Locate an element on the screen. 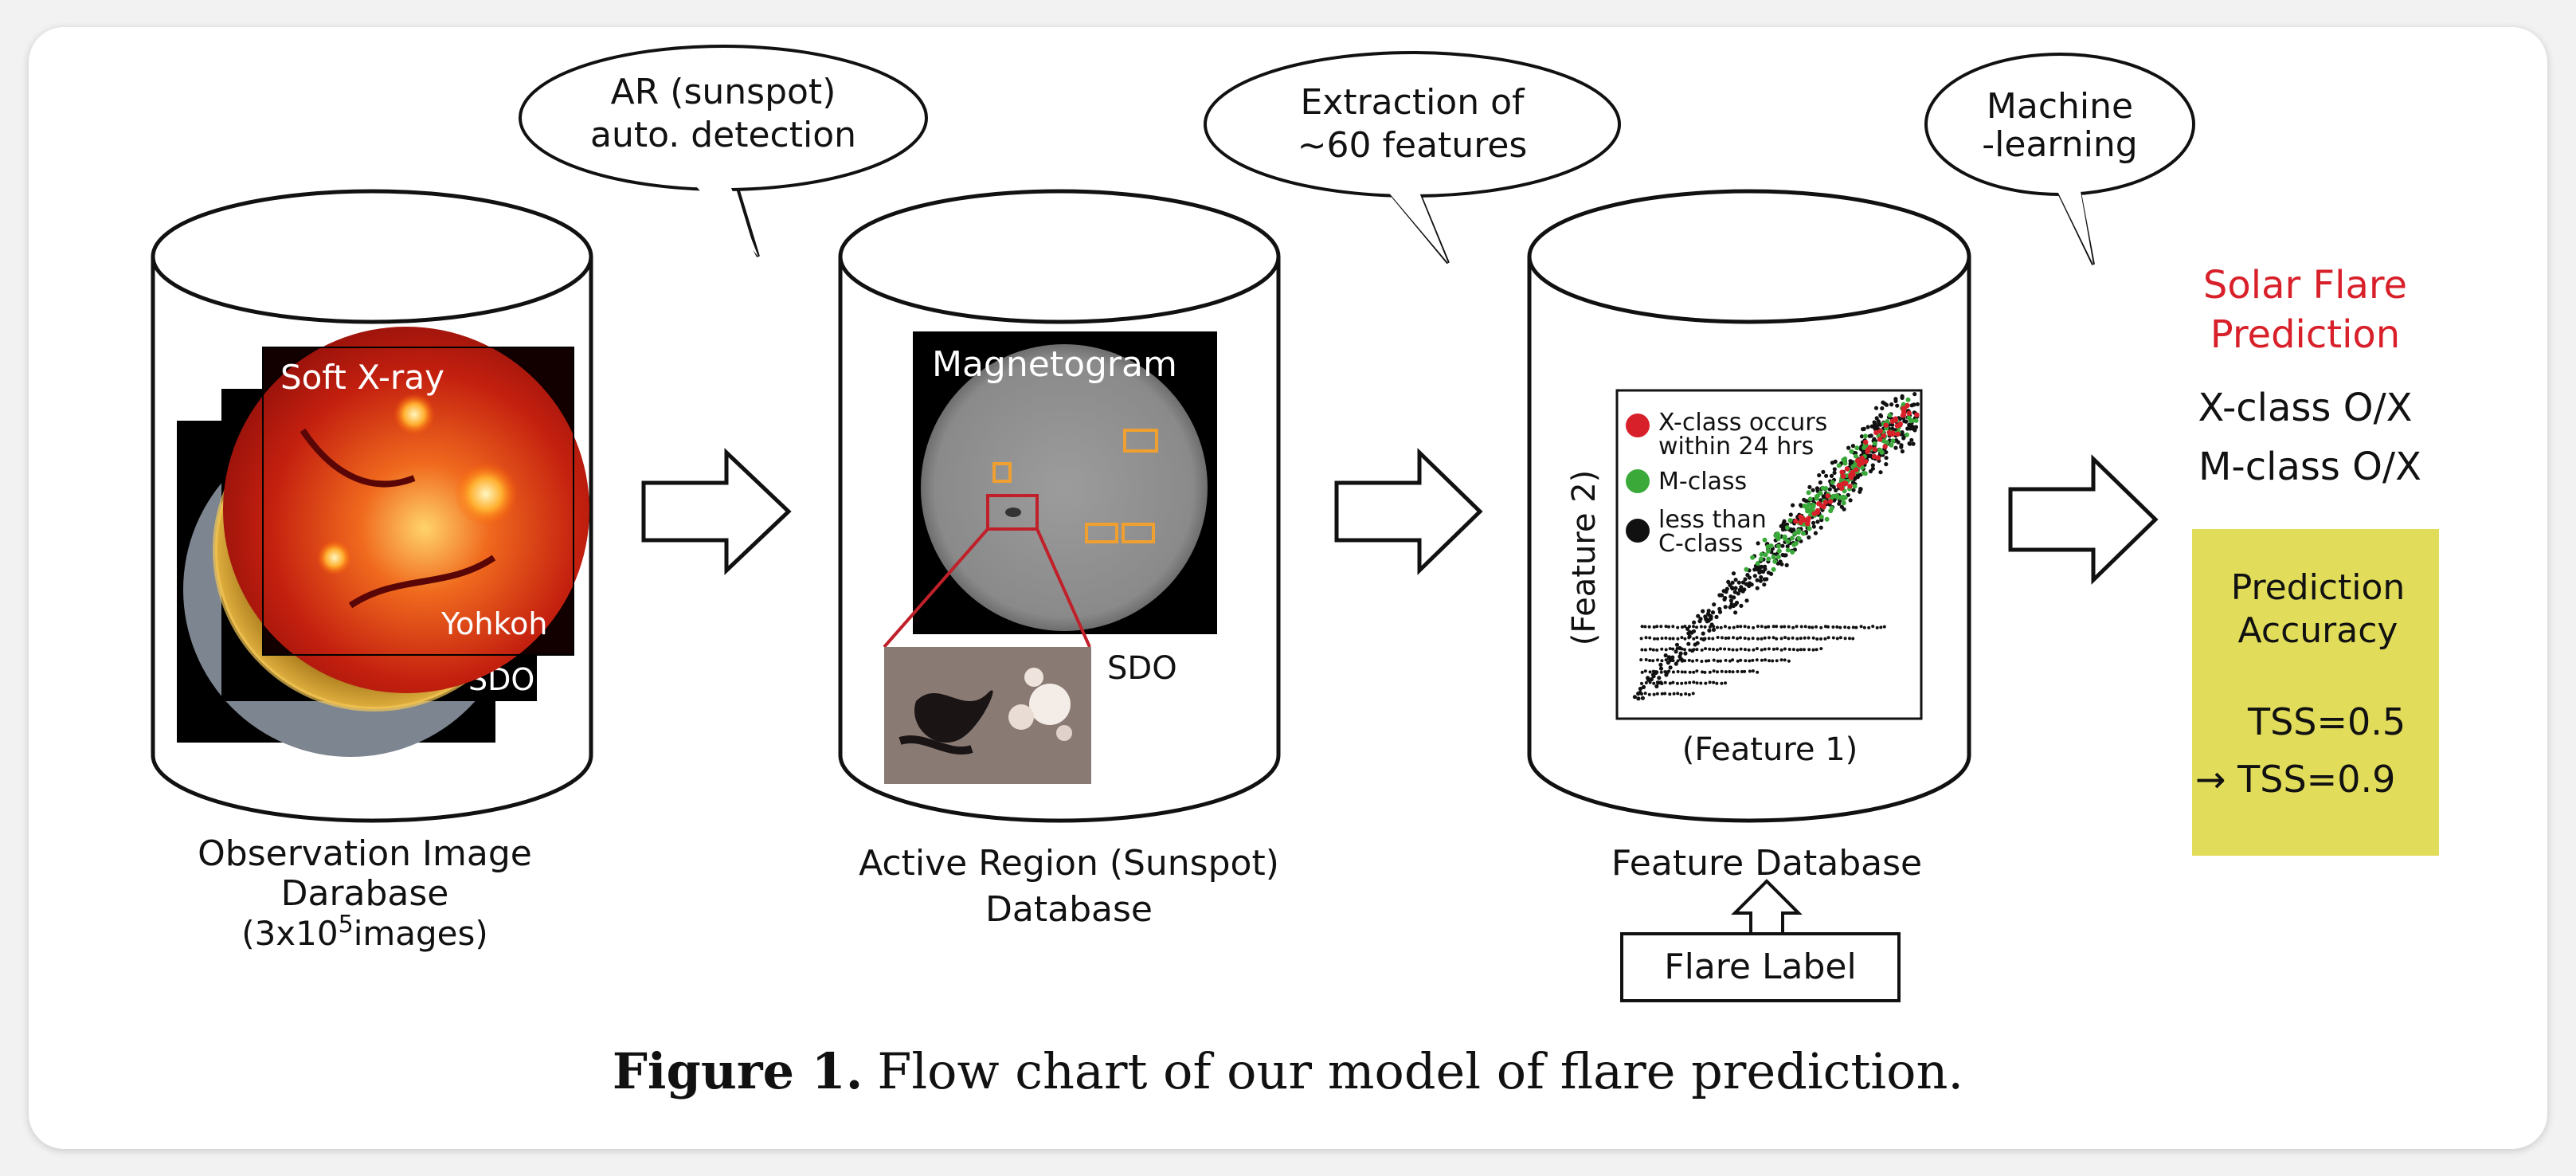 The image size is (2576, 1176). cylinder-observation-database: SDO Soft X-ray Yohkoh is located at coordinates (372, 506).